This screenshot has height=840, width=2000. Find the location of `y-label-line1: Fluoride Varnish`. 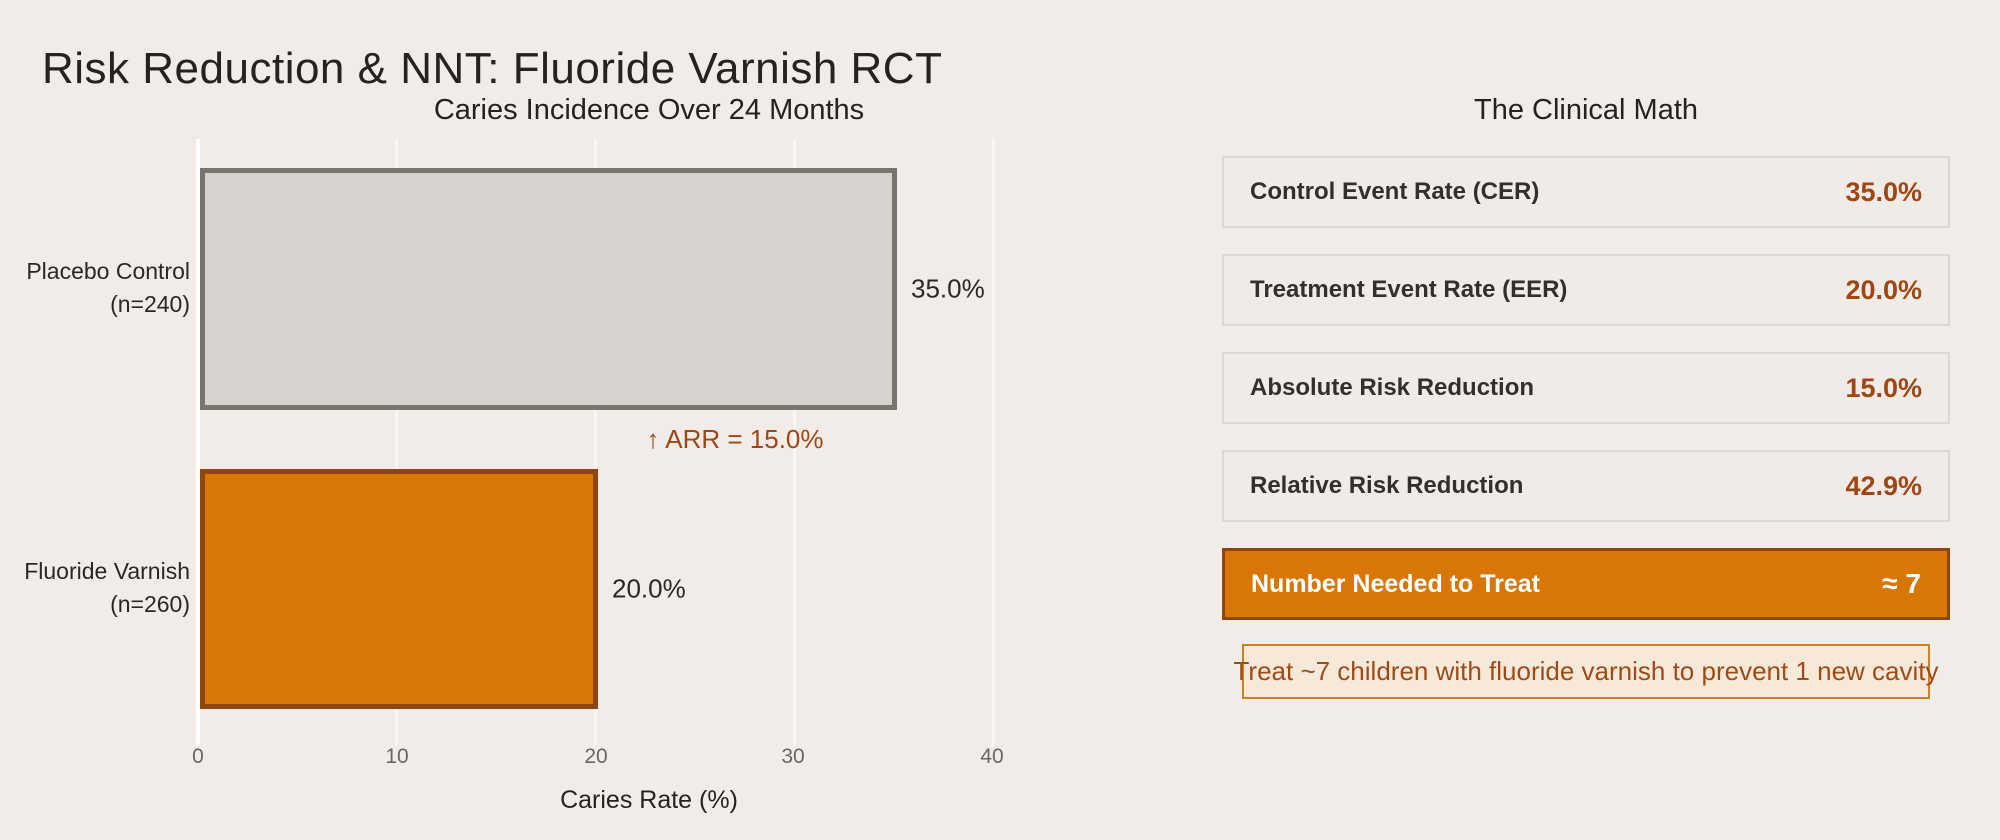

y-label-line1: Fluoride Varnish is located at coordinates (107, 571).